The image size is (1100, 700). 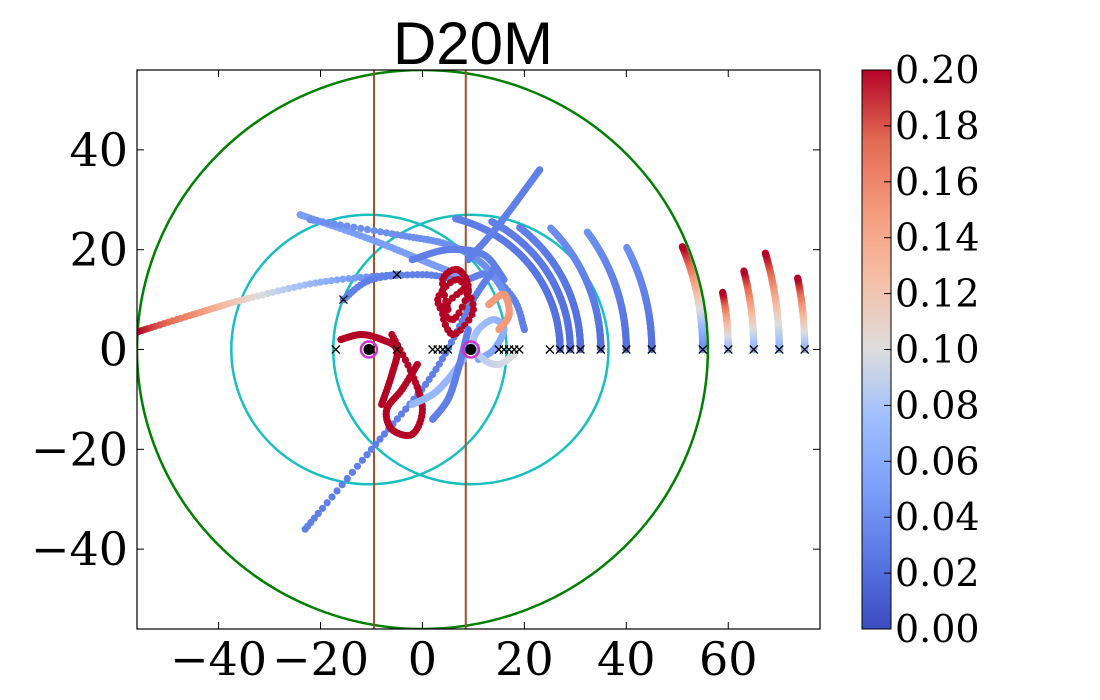 I want to click on secondary-body, so click(x=471, y=349).